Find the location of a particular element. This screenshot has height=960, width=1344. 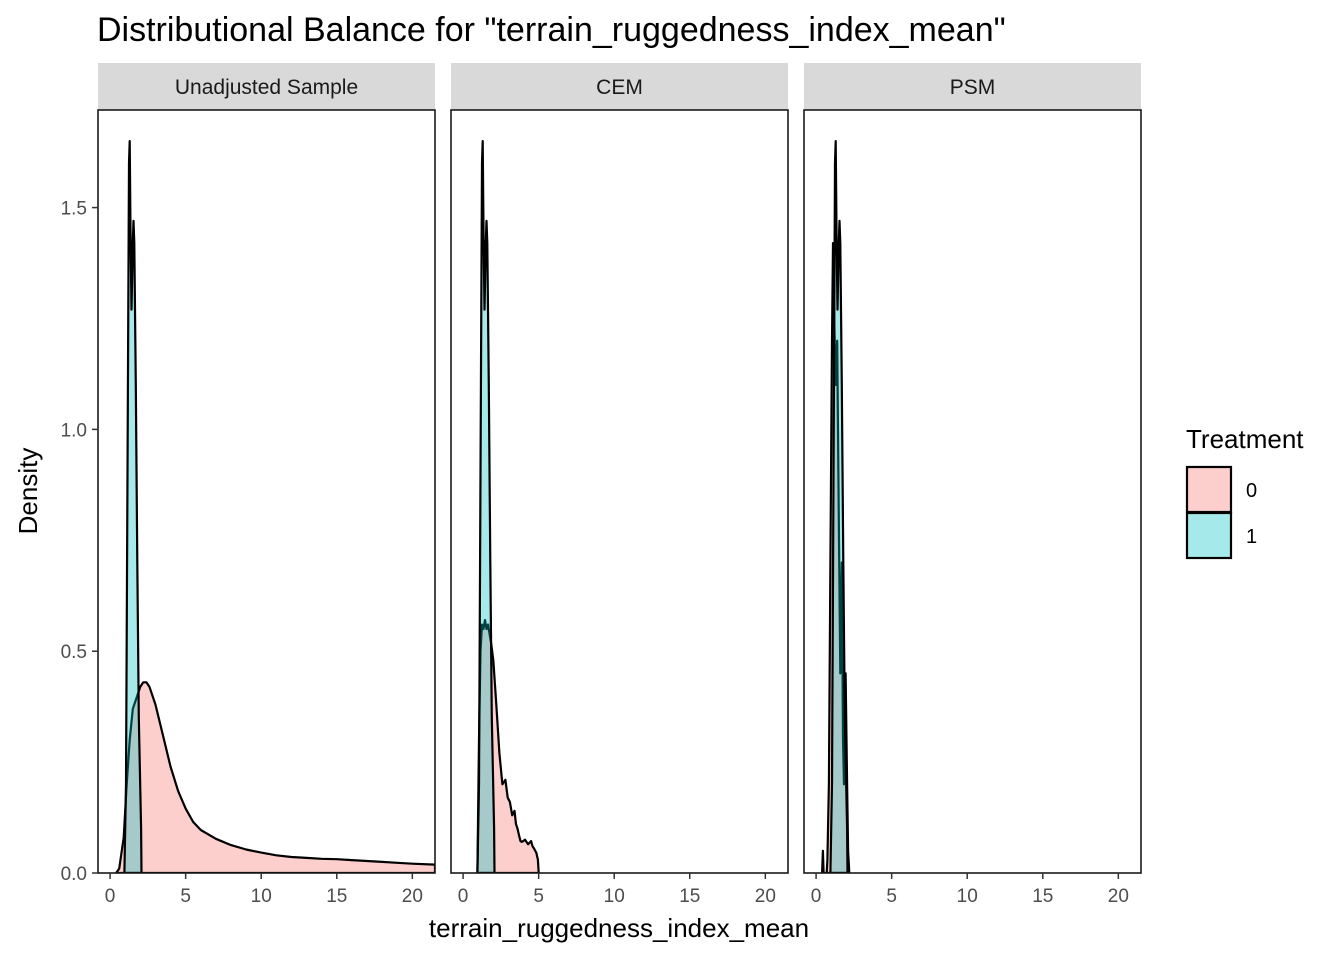

legend-label: 1 is located at coordinates (1251, 537).